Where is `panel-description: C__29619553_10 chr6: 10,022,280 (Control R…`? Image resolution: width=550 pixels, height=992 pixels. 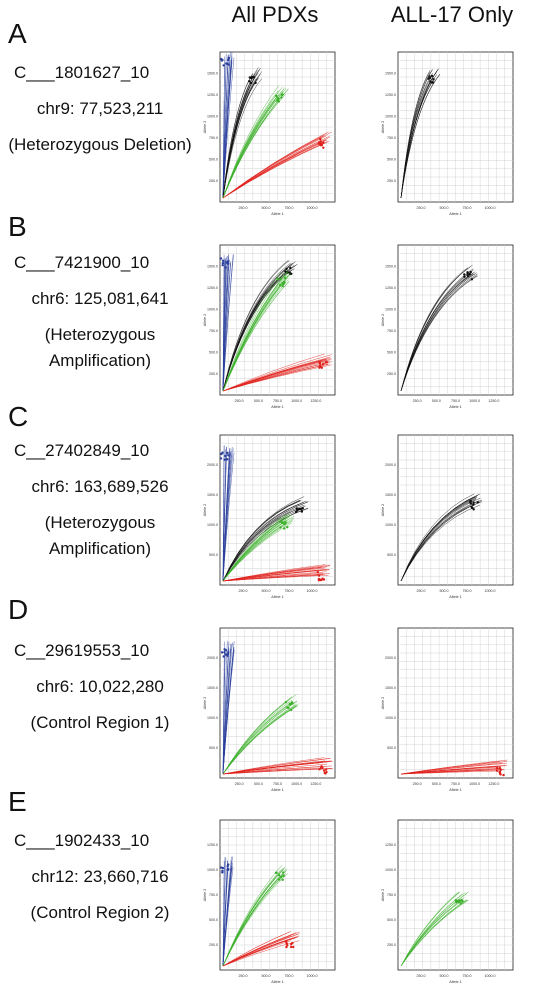
panel-description: C__29619553_10 chr6: 10,022,280 (Control R… is located at coordinates (100, 692).